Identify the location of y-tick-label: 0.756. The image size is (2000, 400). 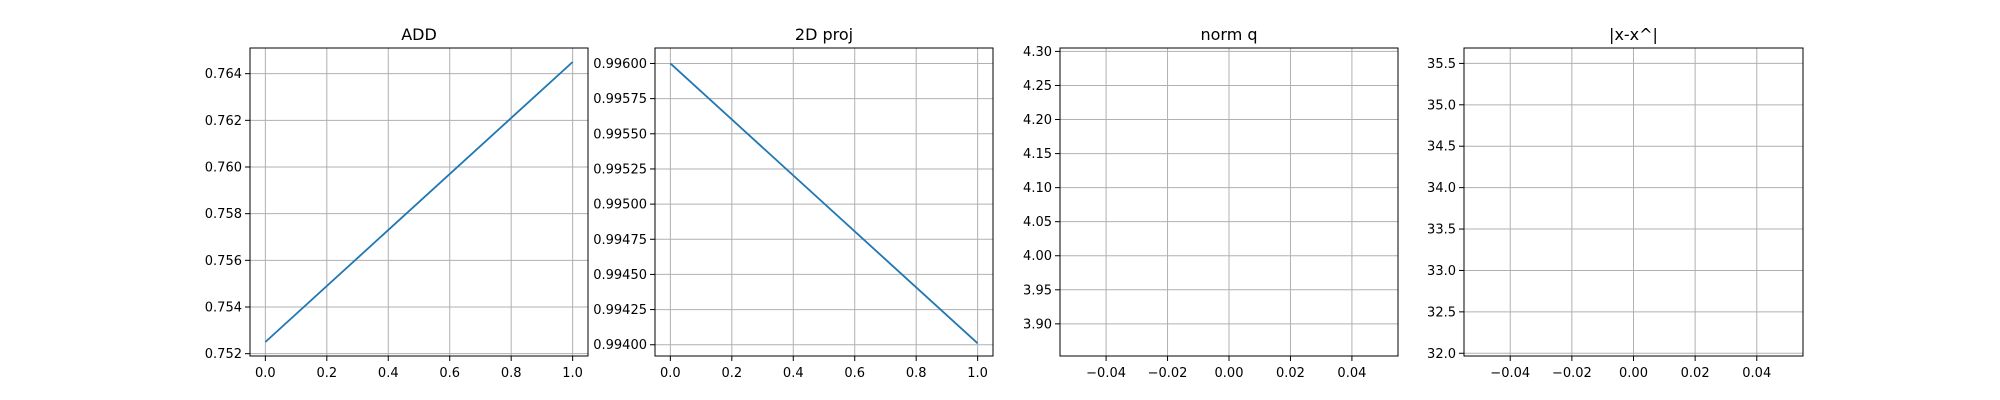
(223, 261).